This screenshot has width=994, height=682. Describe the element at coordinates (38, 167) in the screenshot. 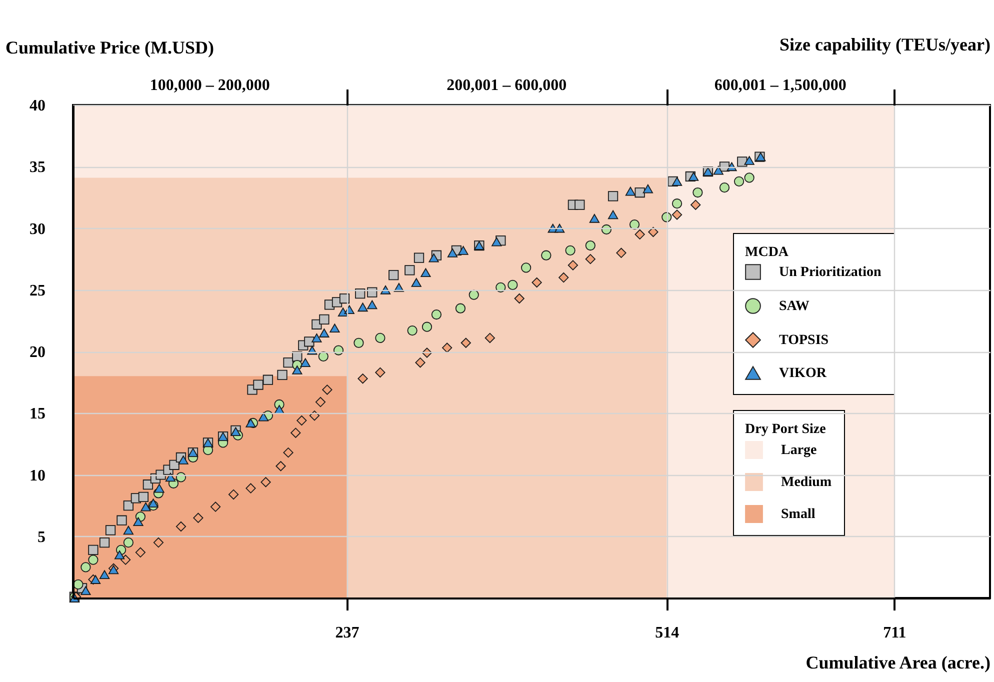

I see `y-tick-label: 35` at that location.